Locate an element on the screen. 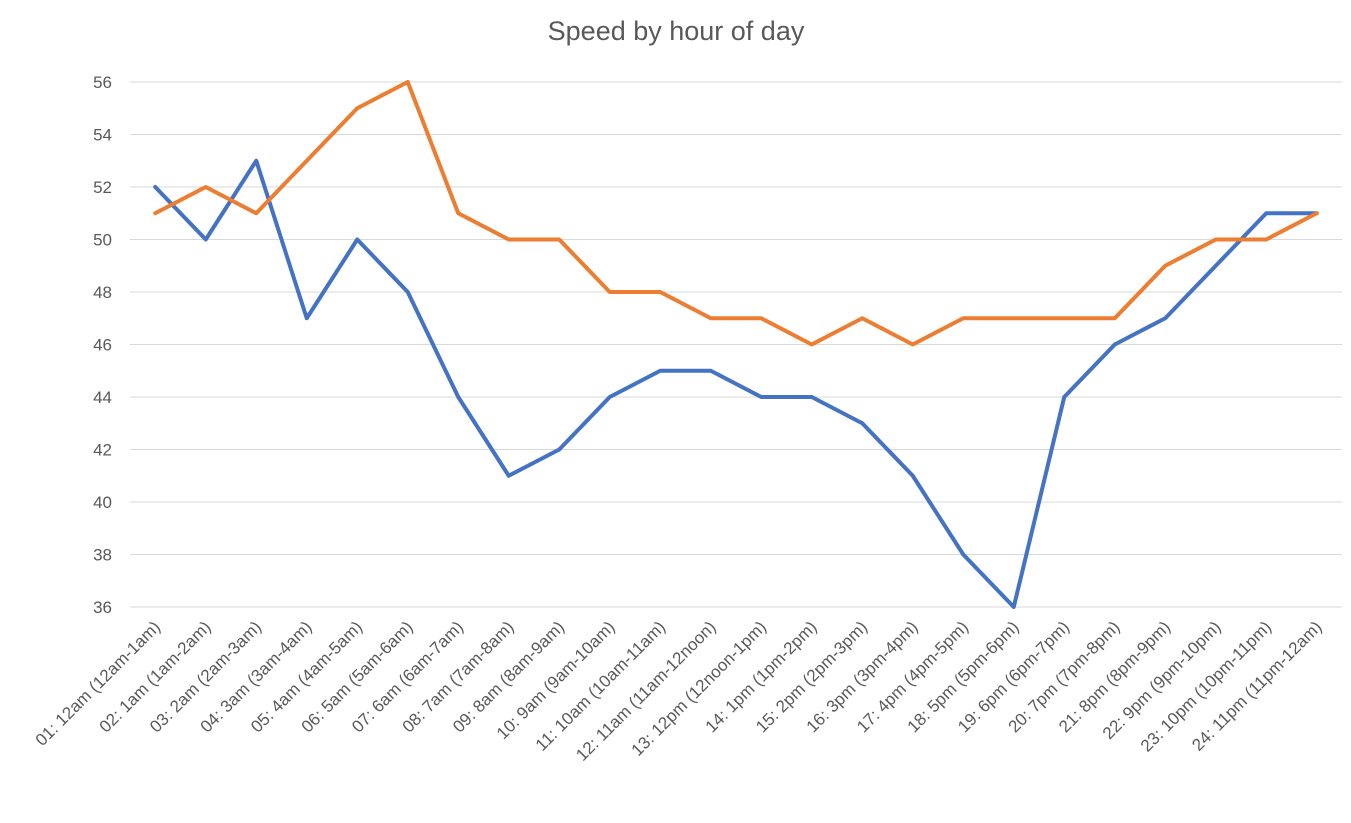 This screenshot has width=1351, height=823. y-tick-label: 54 is located at coordinates (102, 135).